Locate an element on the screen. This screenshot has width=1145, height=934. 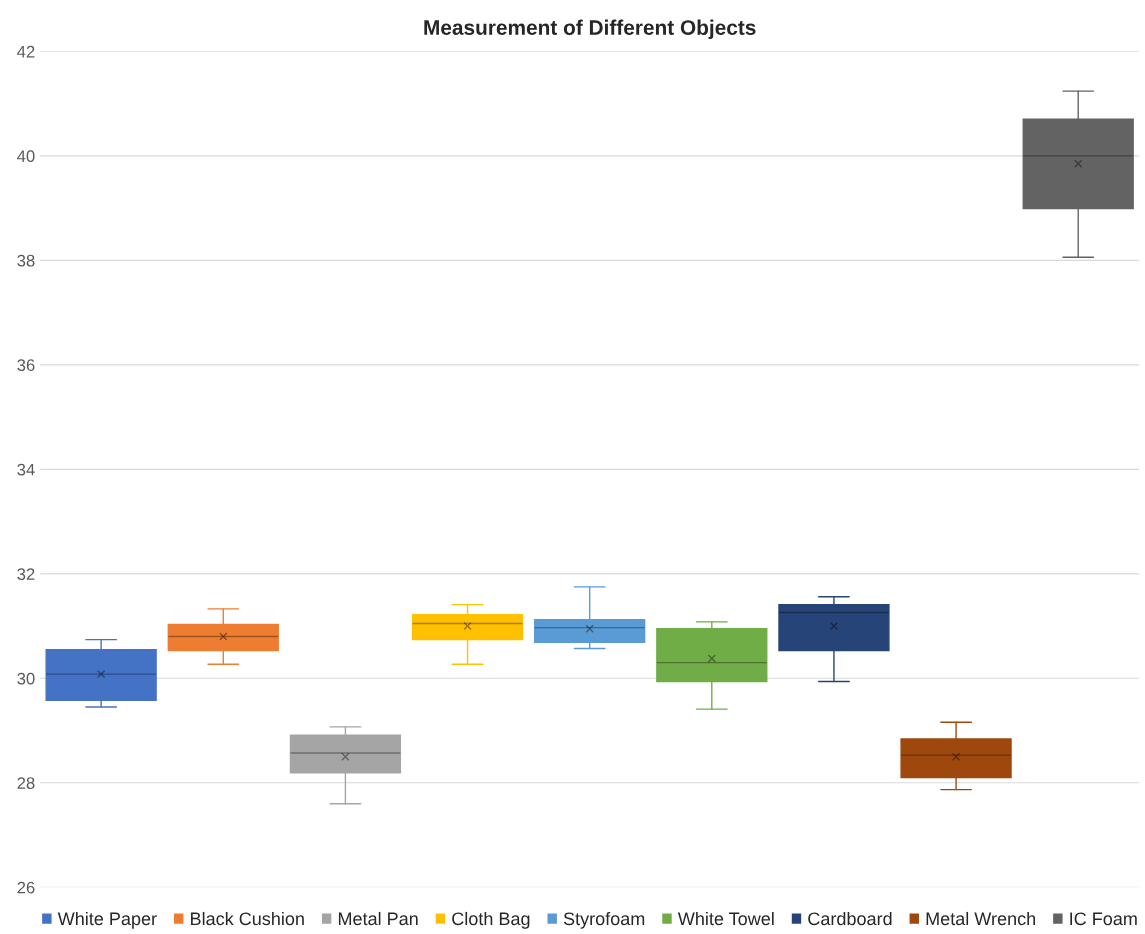
legend-label: White Towel is located at coordinates (725, 918).